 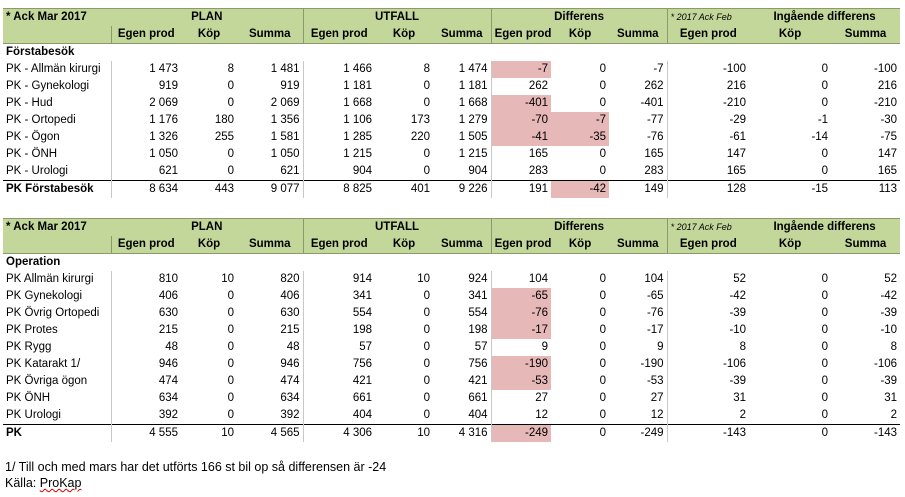 I want to click on value-cell: -10, so click(x=708, y=330).